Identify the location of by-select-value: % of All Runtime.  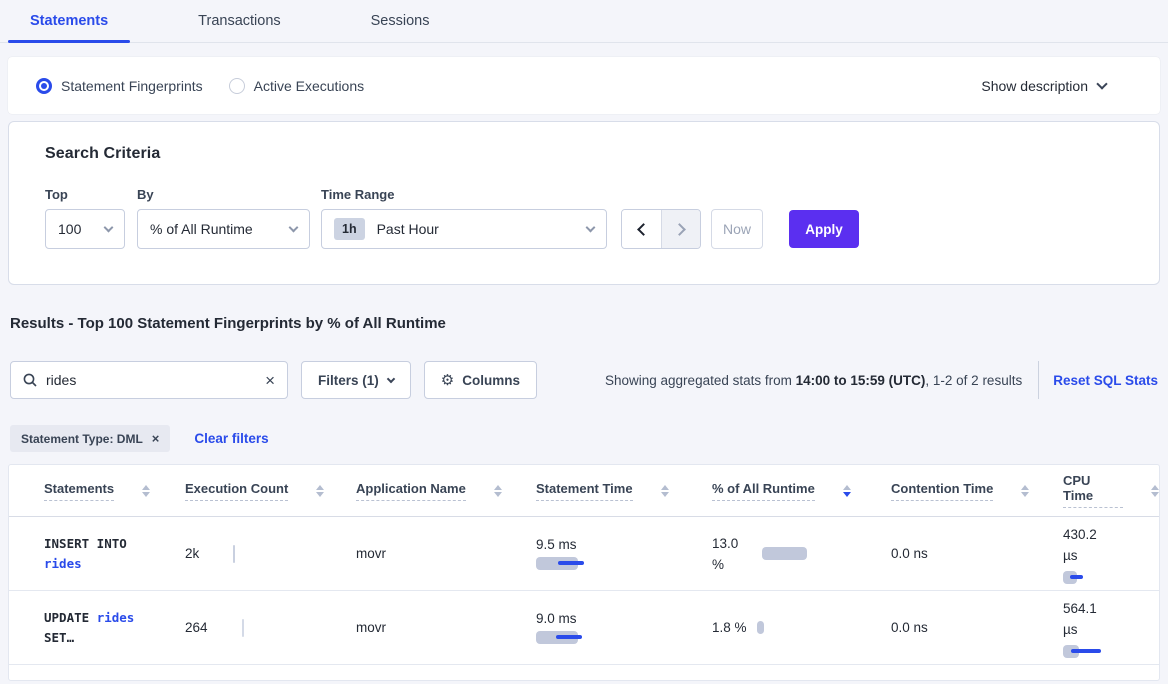
(201, 229).